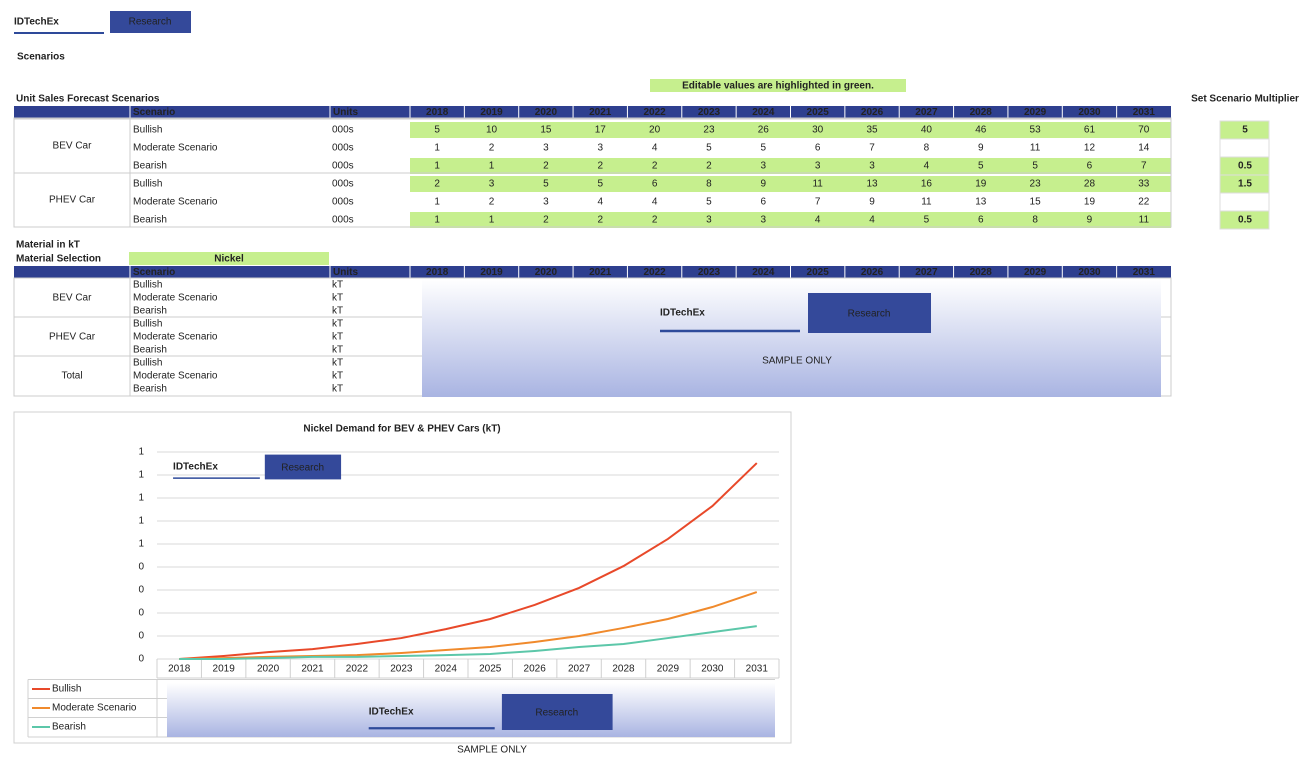 This screenshot has height=772, width=1315. Describe the element at coordinates (401, 429) in the screenshot. I see `chart-title: Nickel Demand for BEV & PHEV Cars (kT)` at that location.